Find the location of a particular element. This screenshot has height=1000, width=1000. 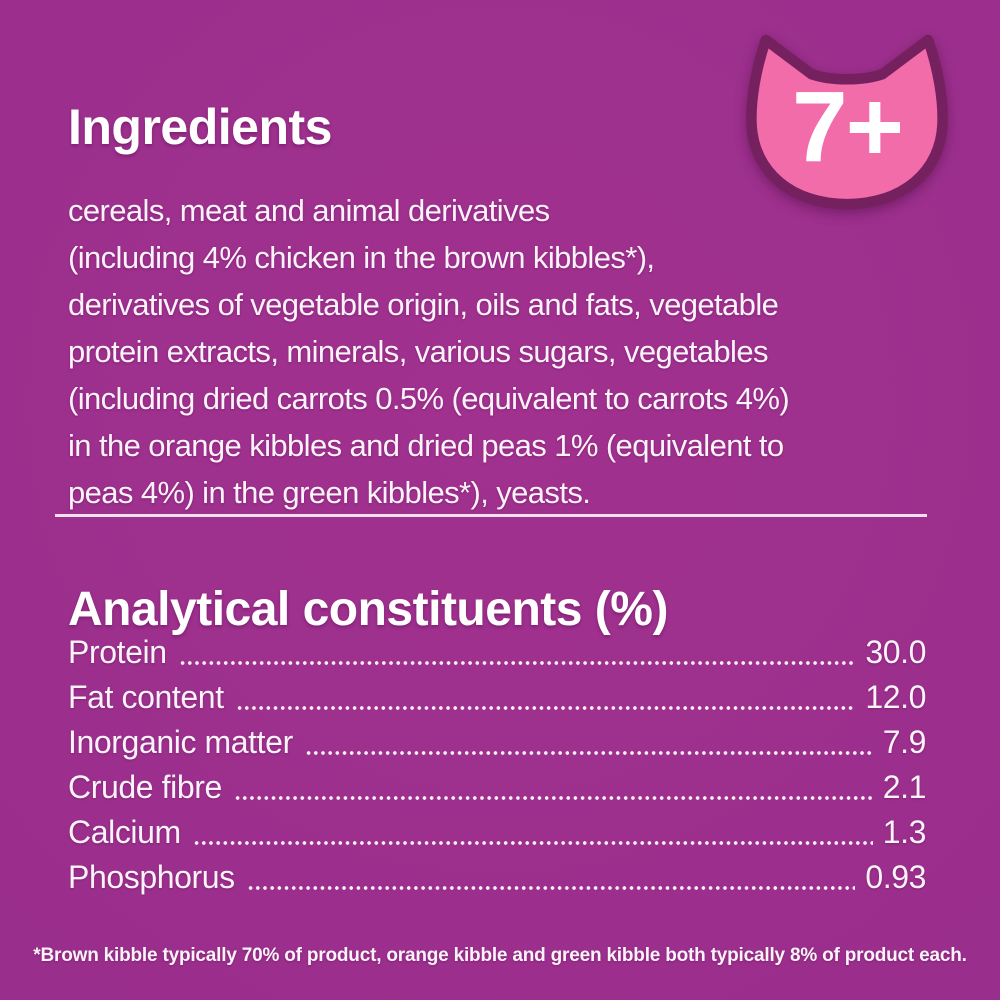

section-divider is located at coordinates (491, 515).